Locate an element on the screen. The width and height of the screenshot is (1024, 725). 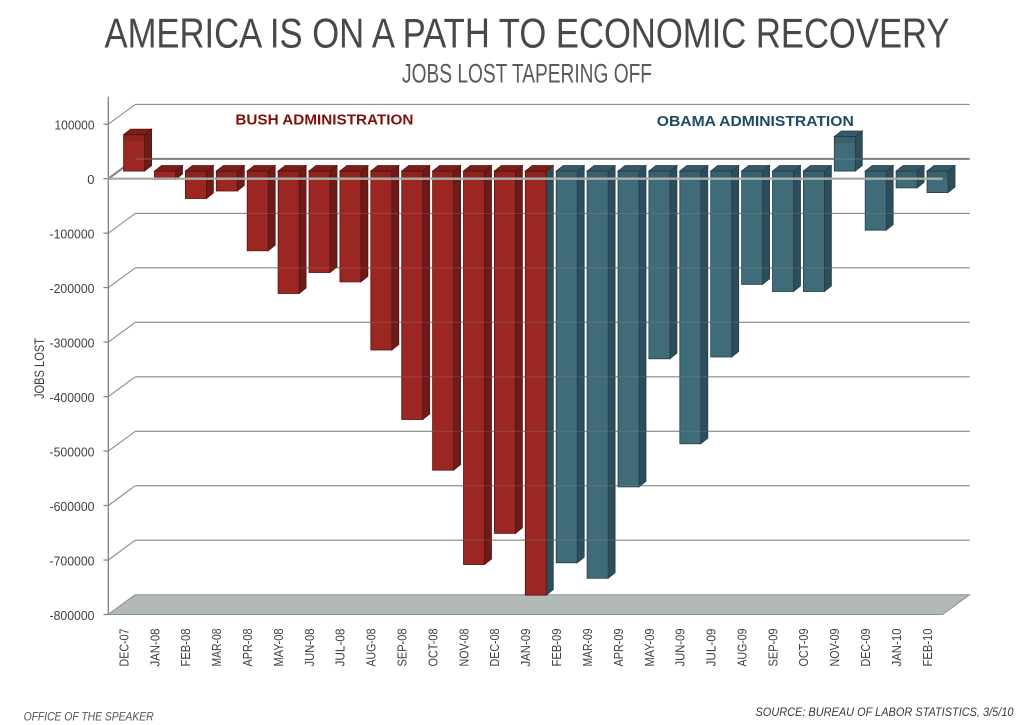
svg-text: MAY-08 is located at coordinates (278, 648).